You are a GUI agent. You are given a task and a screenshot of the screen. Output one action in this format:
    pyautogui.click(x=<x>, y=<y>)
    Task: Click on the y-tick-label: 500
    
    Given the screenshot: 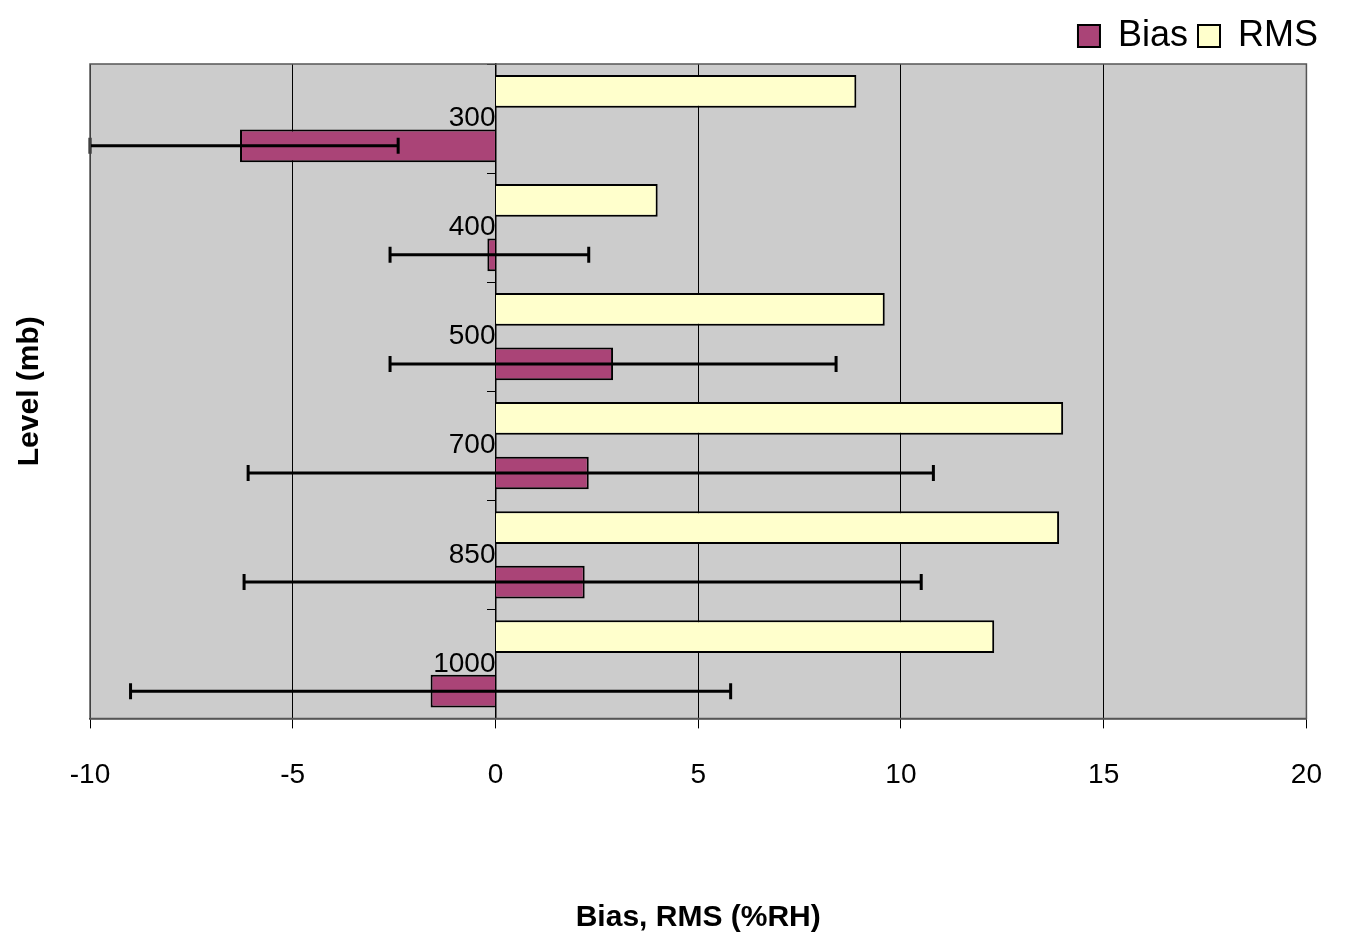 What is the action you would take?
    pyautogui.click(x=472, y=335)
    